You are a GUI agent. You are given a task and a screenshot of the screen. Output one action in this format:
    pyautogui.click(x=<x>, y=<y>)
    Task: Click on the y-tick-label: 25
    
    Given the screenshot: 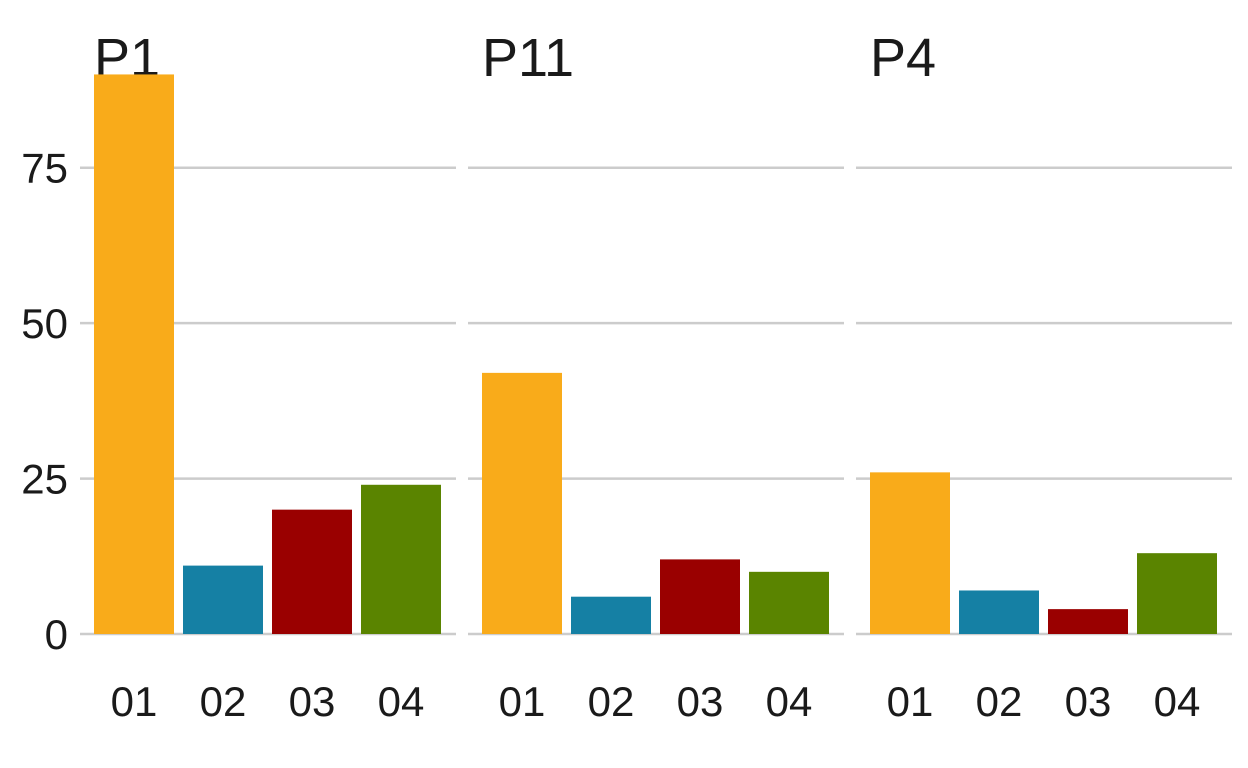 What is the action you would take?
    pyautogui.click(x=44, y=479)
    